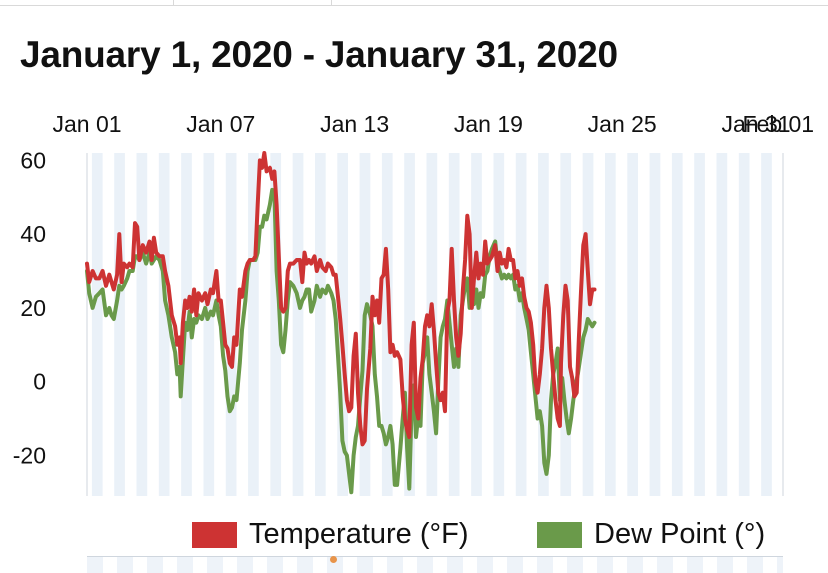 The height and width of the screenshot is (573, 828). I want to click on x-tick-label: Jan 19, so click(488, 124).